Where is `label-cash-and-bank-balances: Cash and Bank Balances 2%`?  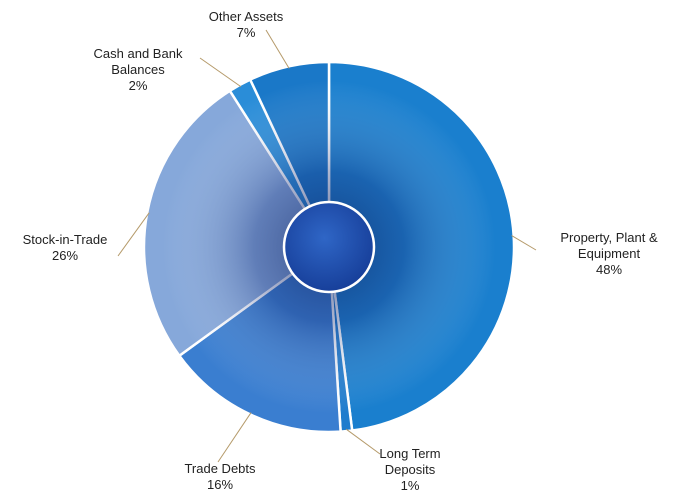 label-cash-and-bank-balances: Cash and Bank Balances 2% is located at coordinates (138, 70).